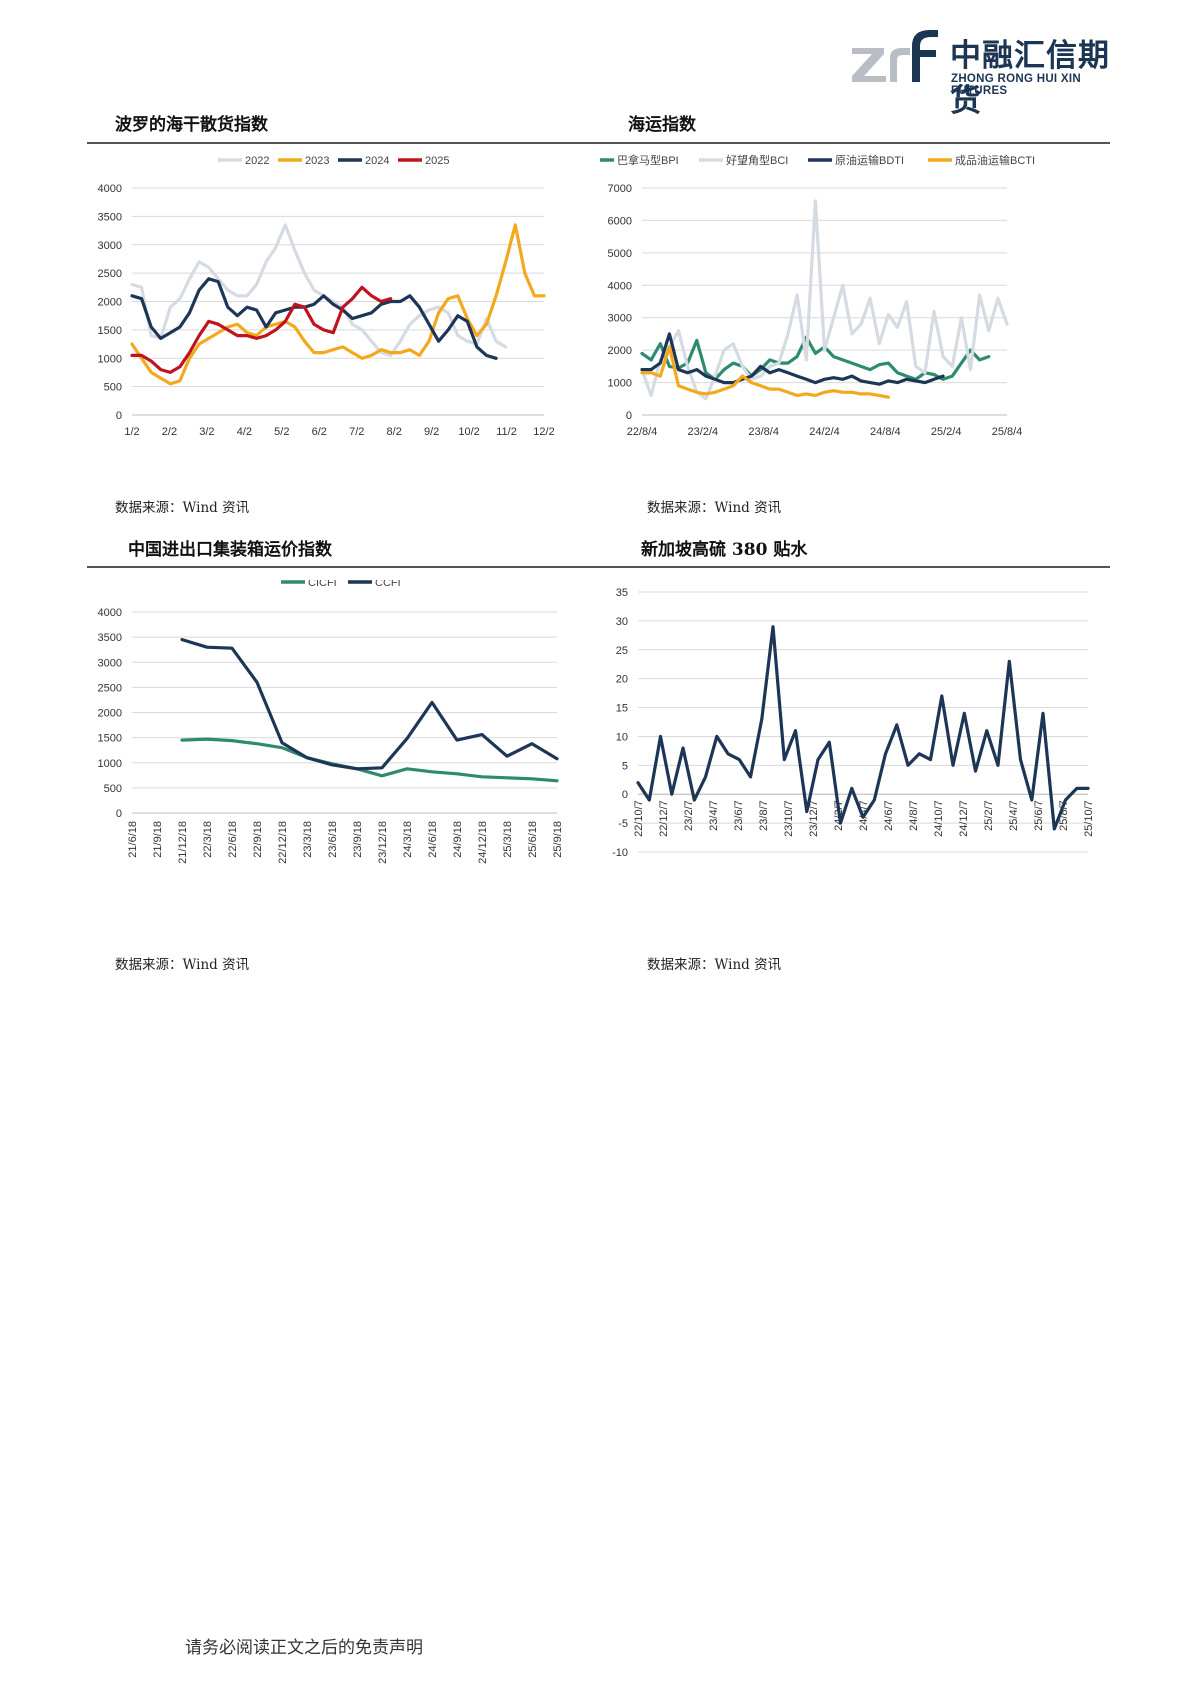  What do you see at coordinates (714, 965) in the screenshot?
I see `sg-source: 数据来源：Wind 资讯` at bounding box center [714, 965].